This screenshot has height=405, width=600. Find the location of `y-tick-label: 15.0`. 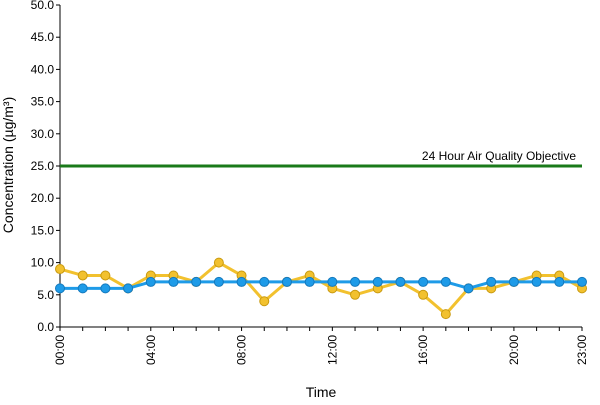

y-tick-label: 15.0 is located at coordinates (43, 230).